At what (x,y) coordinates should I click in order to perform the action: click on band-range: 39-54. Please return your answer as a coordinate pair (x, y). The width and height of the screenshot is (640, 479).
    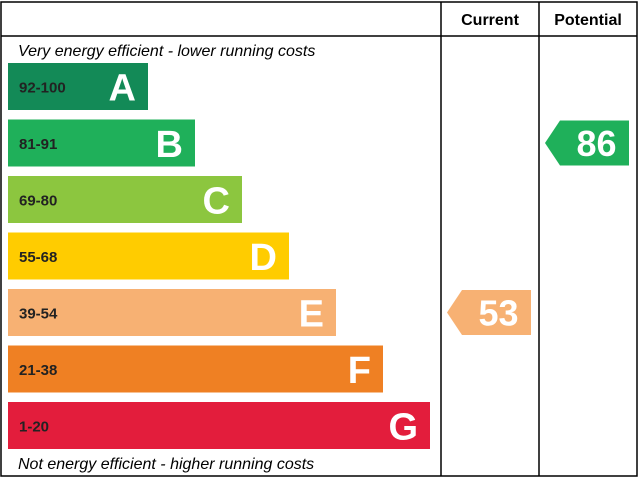
    Looking at the image, I should click on (38, 314).